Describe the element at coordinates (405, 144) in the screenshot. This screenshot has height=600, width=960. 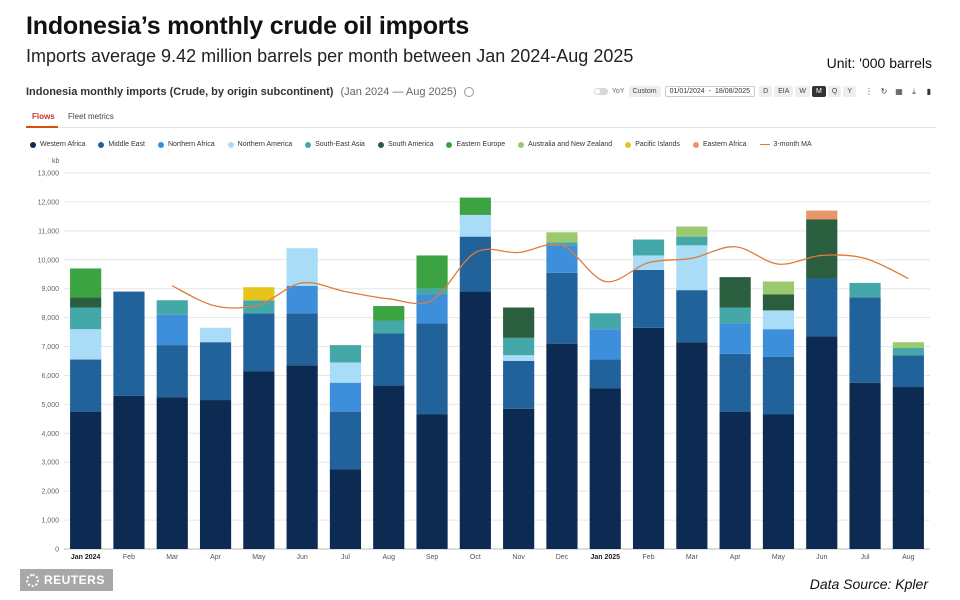
I see `legend-item: South America` at that location.